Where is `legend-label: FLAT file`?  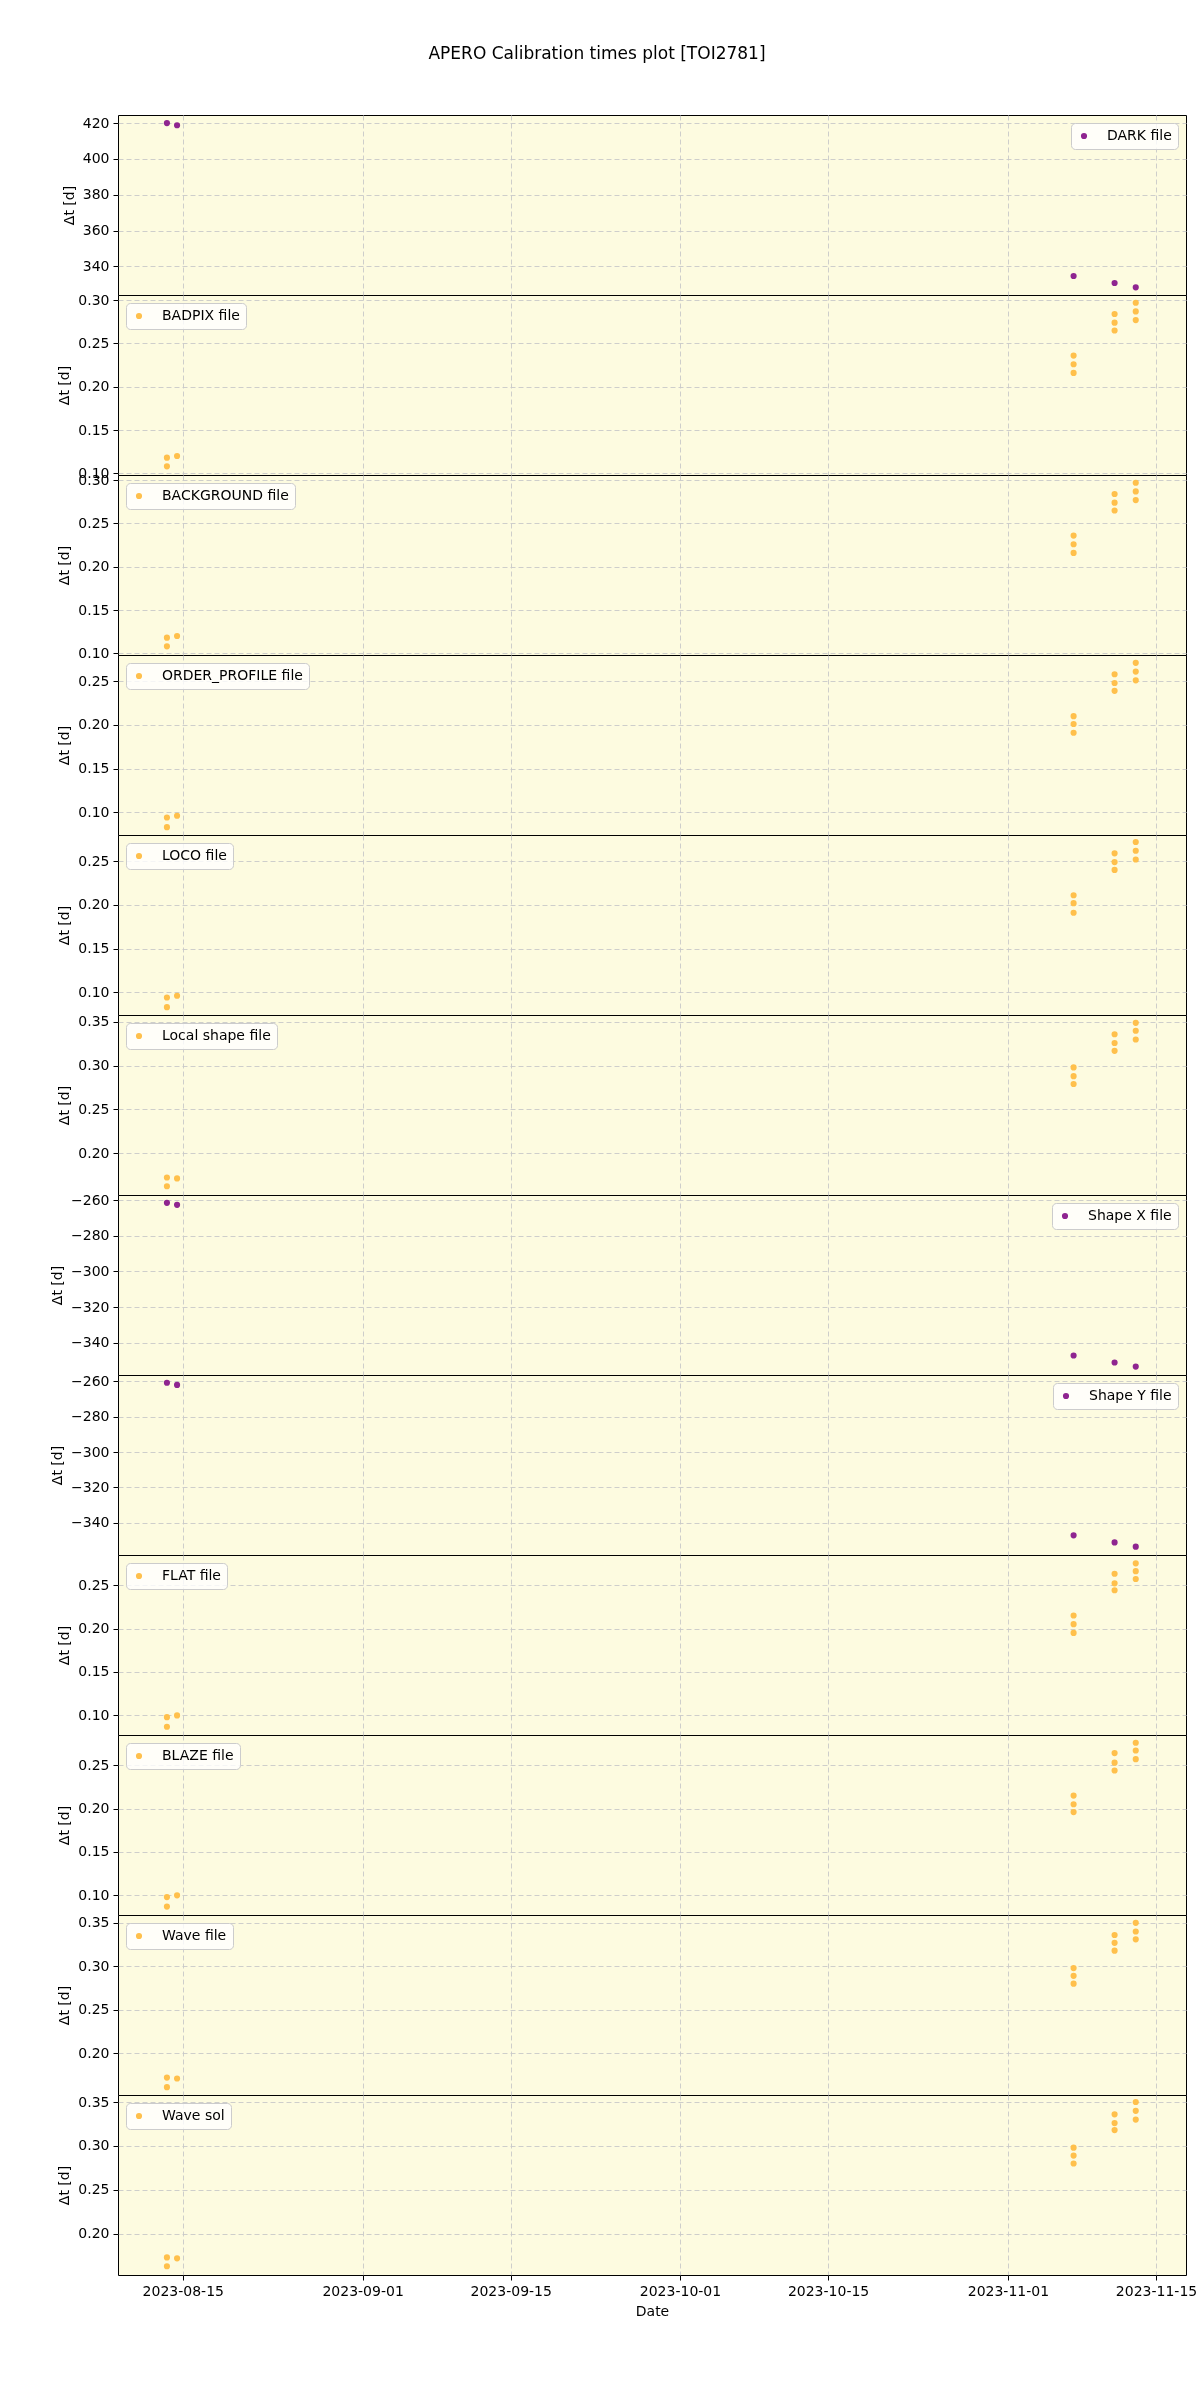 legend-label: FLAT file is located at coordinates (191, 1575).